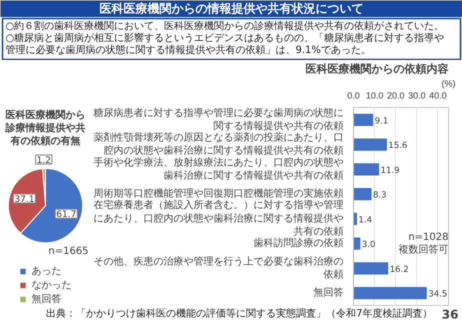  I want to click on data-label: 11.9, so click(390, 171).